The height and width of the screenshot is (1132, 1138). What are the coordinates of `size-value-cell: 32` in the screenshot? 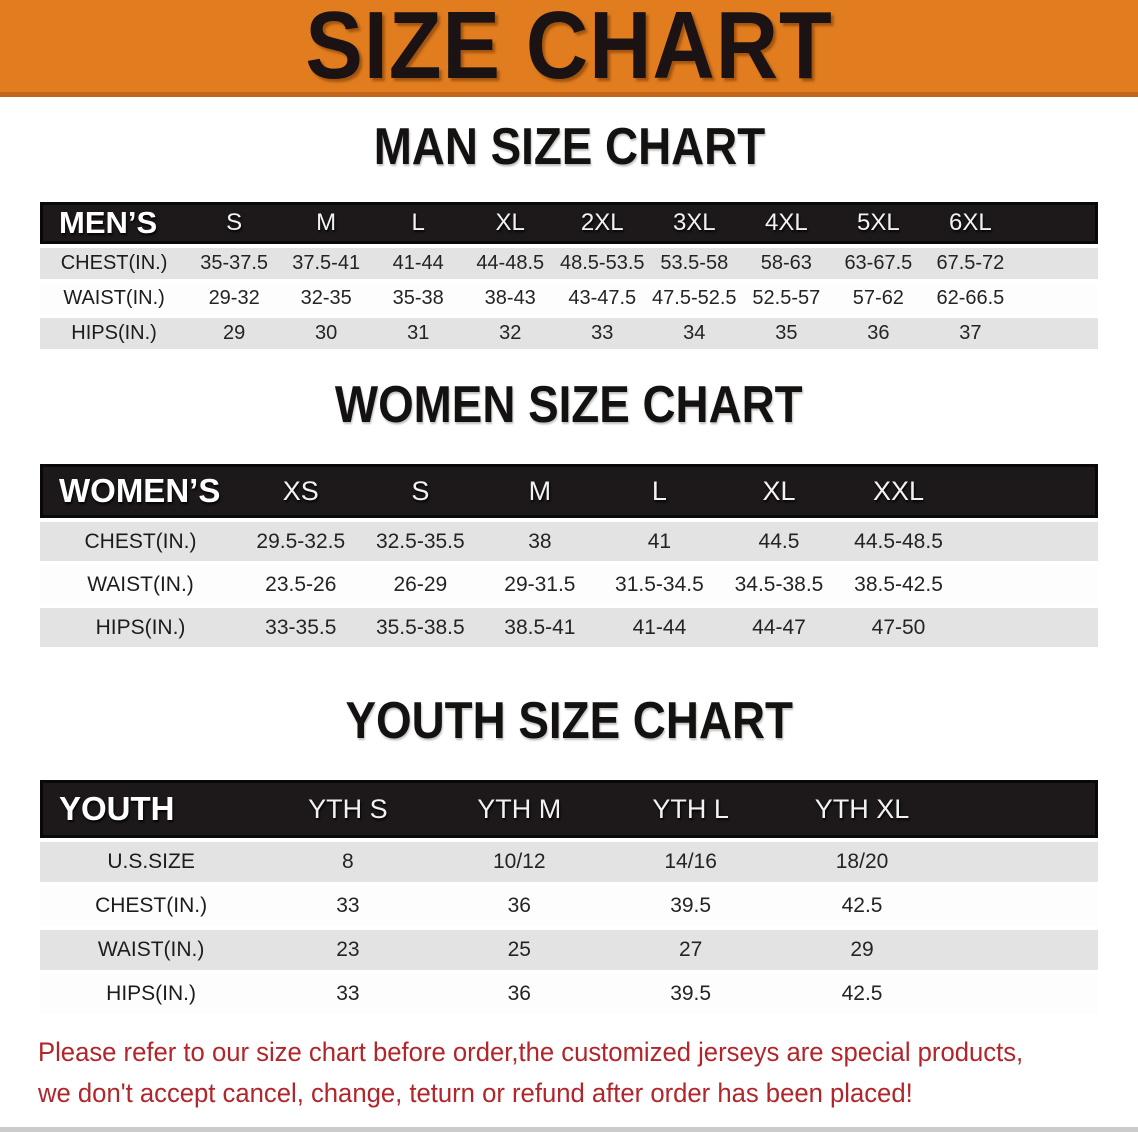 It's located at (510, 333).